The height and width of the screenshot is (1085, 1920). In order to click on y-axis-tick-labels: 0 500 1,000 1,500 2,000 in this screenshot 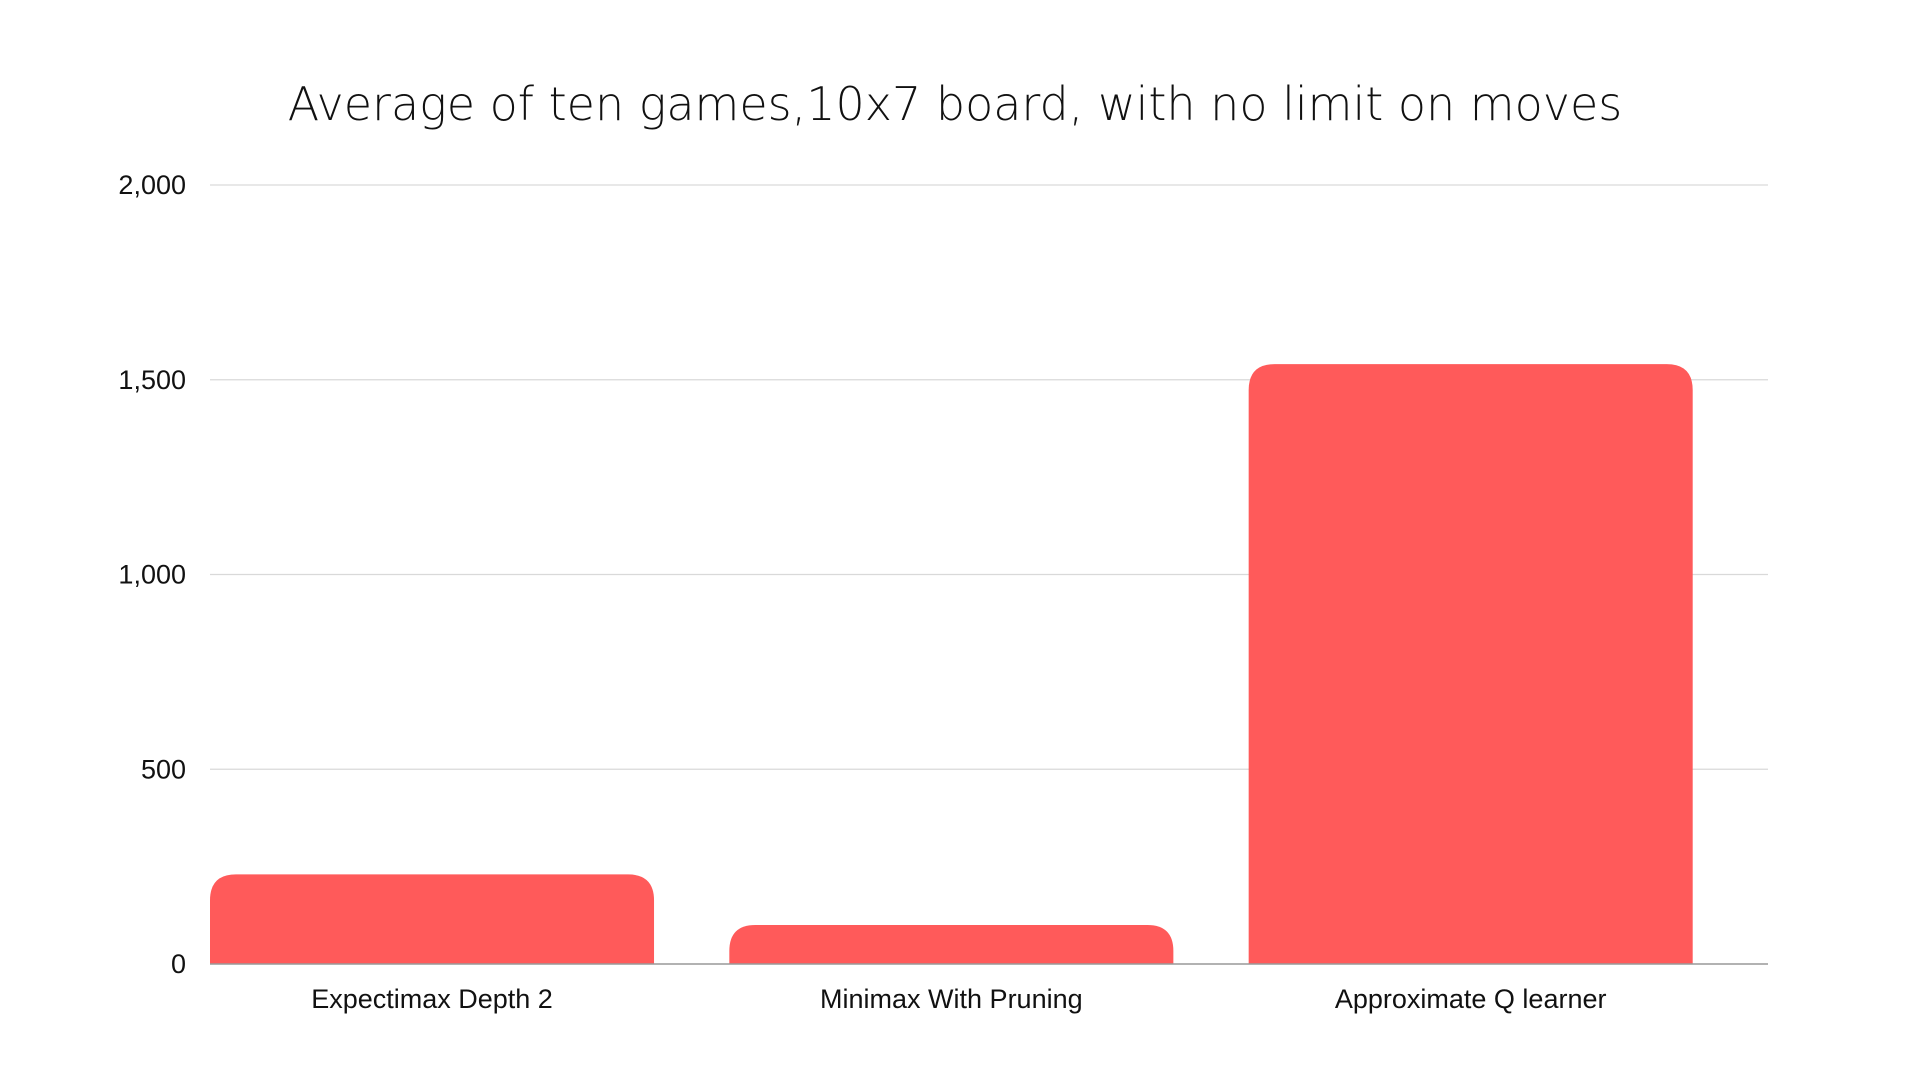, I will do `click(152, 574)`.